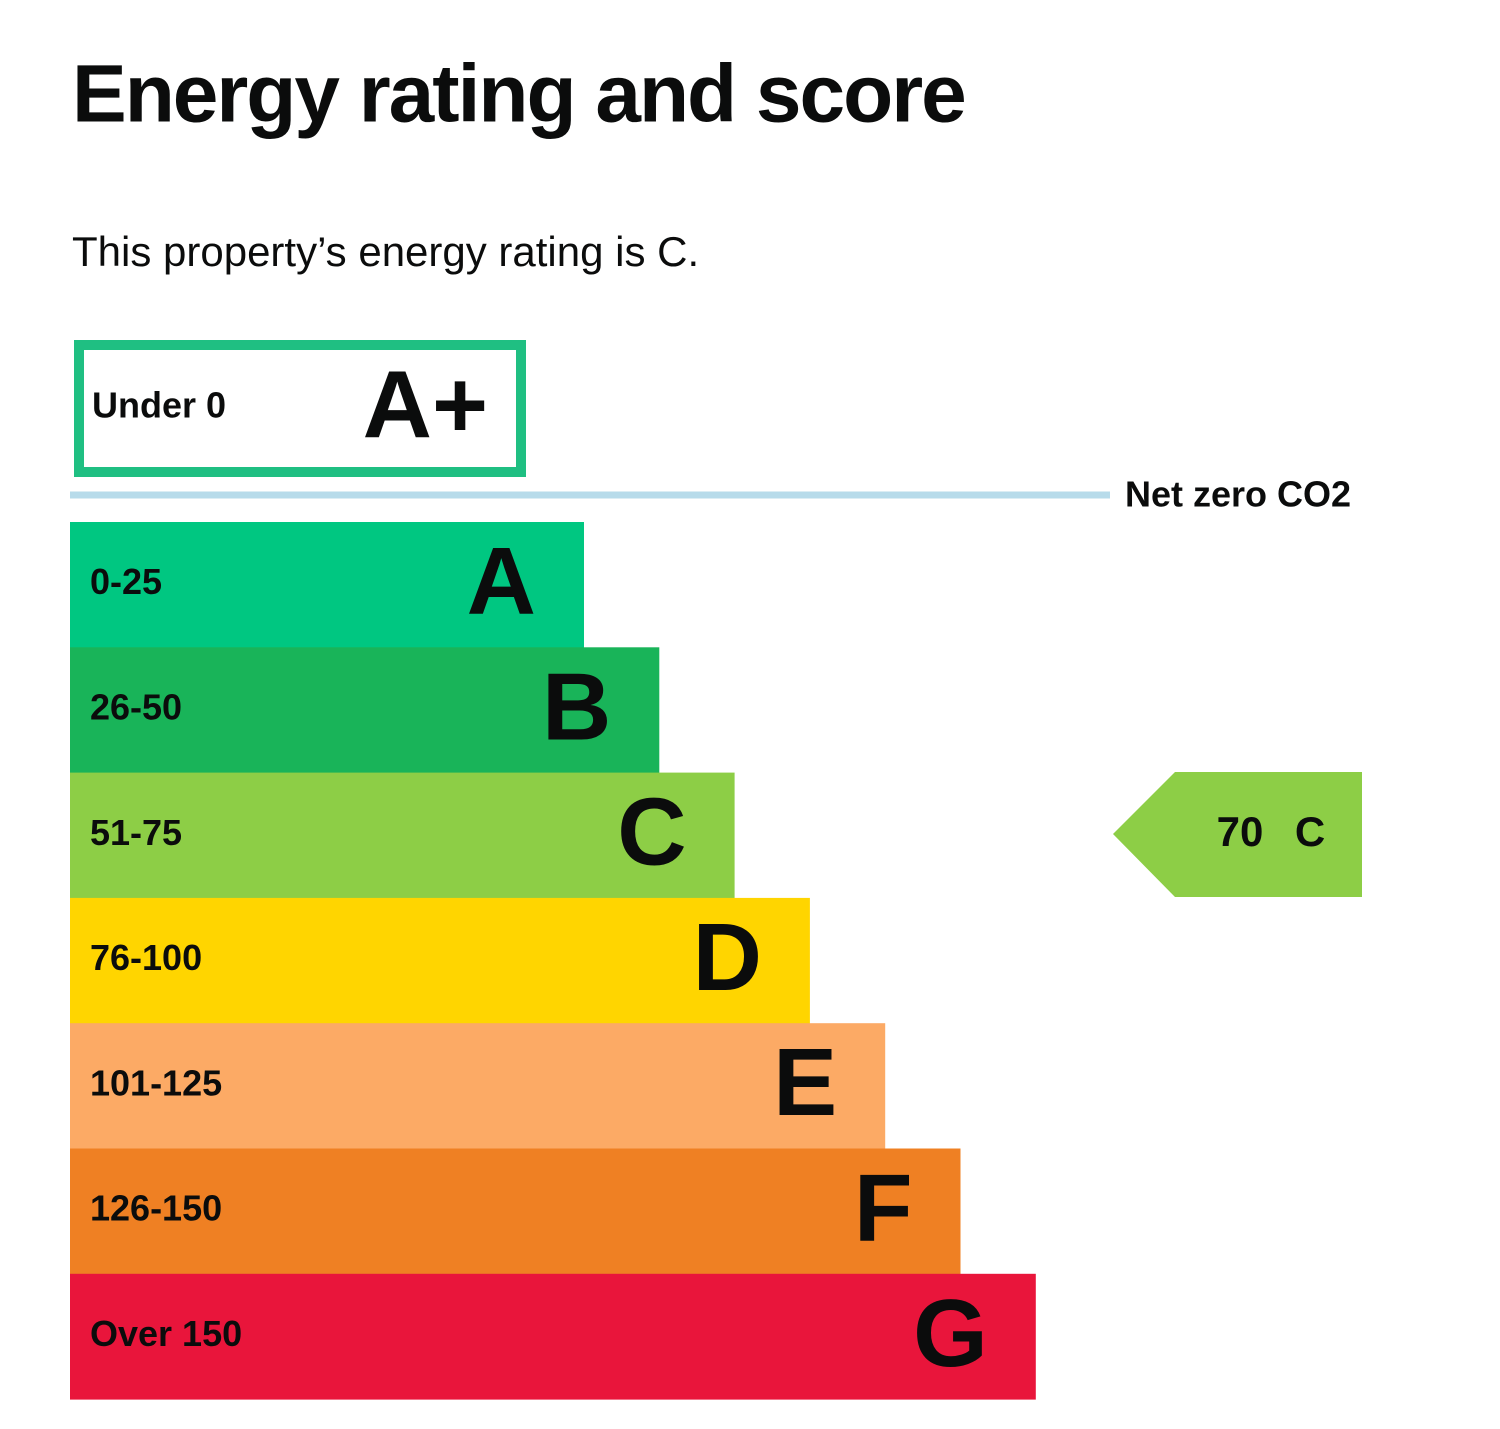 The height and width of the screenshot is (1429, 1500). Describe the element at coordinates (136, 706) in the screenshot. I see `band-range: 26-50` at that location.